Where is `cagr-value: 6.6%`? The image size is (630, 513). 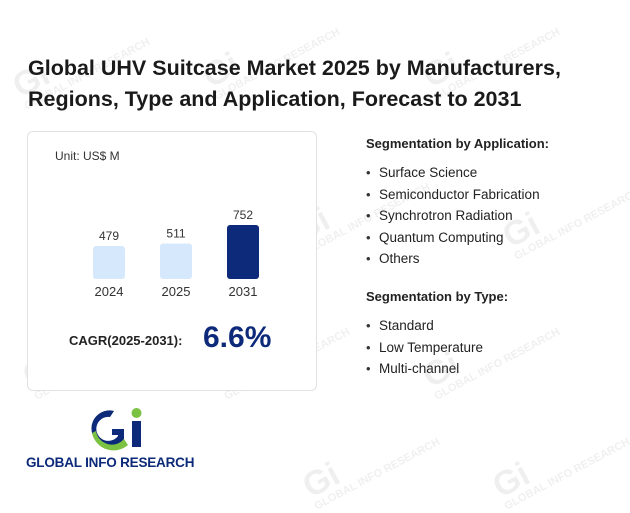 cagr-value: 6.6% is located at coordinates (237, 337).